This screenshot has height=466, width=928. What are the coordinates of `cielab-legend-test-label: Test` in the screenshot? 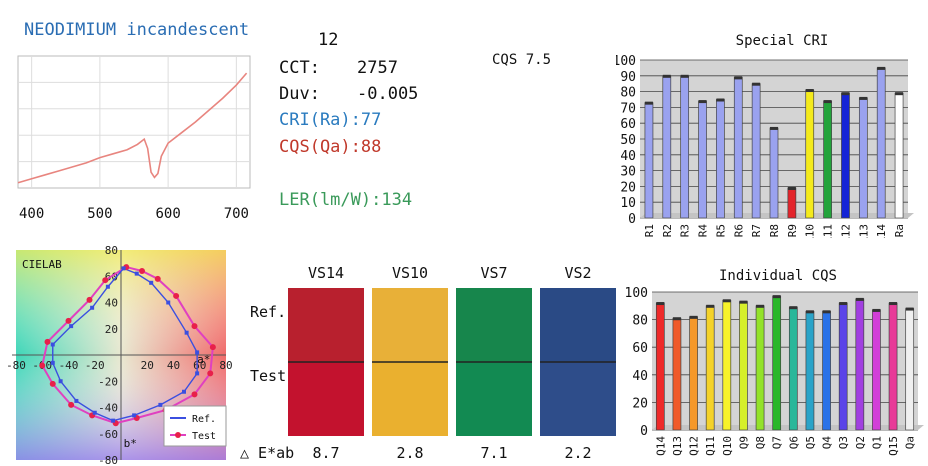 It's located at (204, 436).